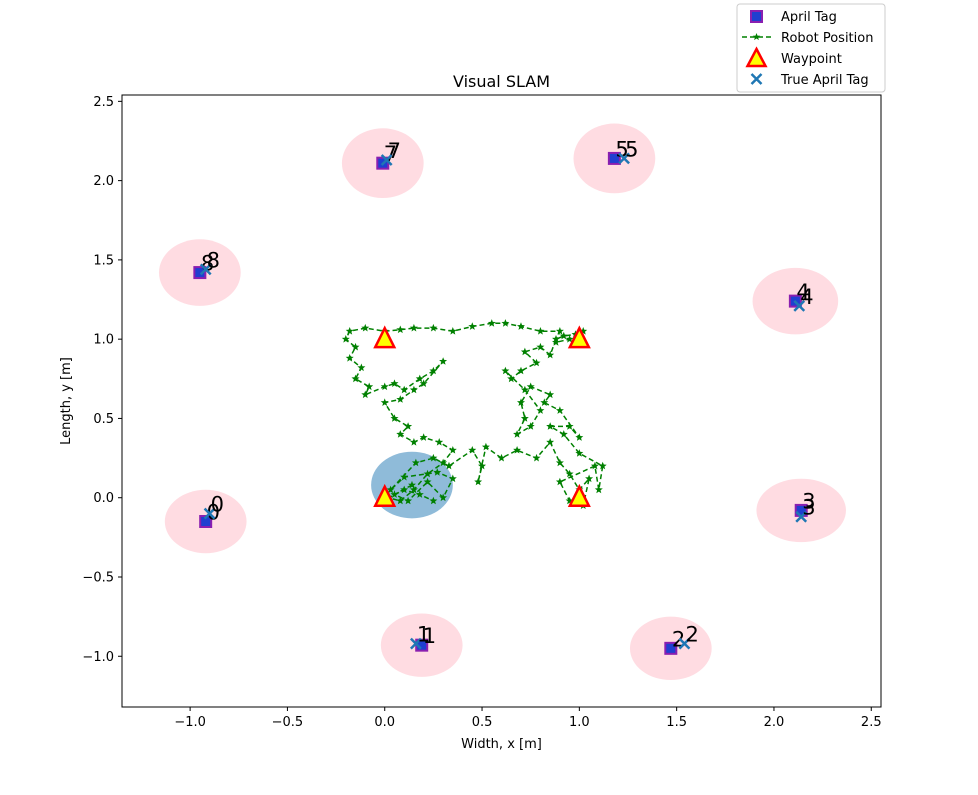  I want to click on legend-entry-april-tag: April Tag, so click(793, 17).